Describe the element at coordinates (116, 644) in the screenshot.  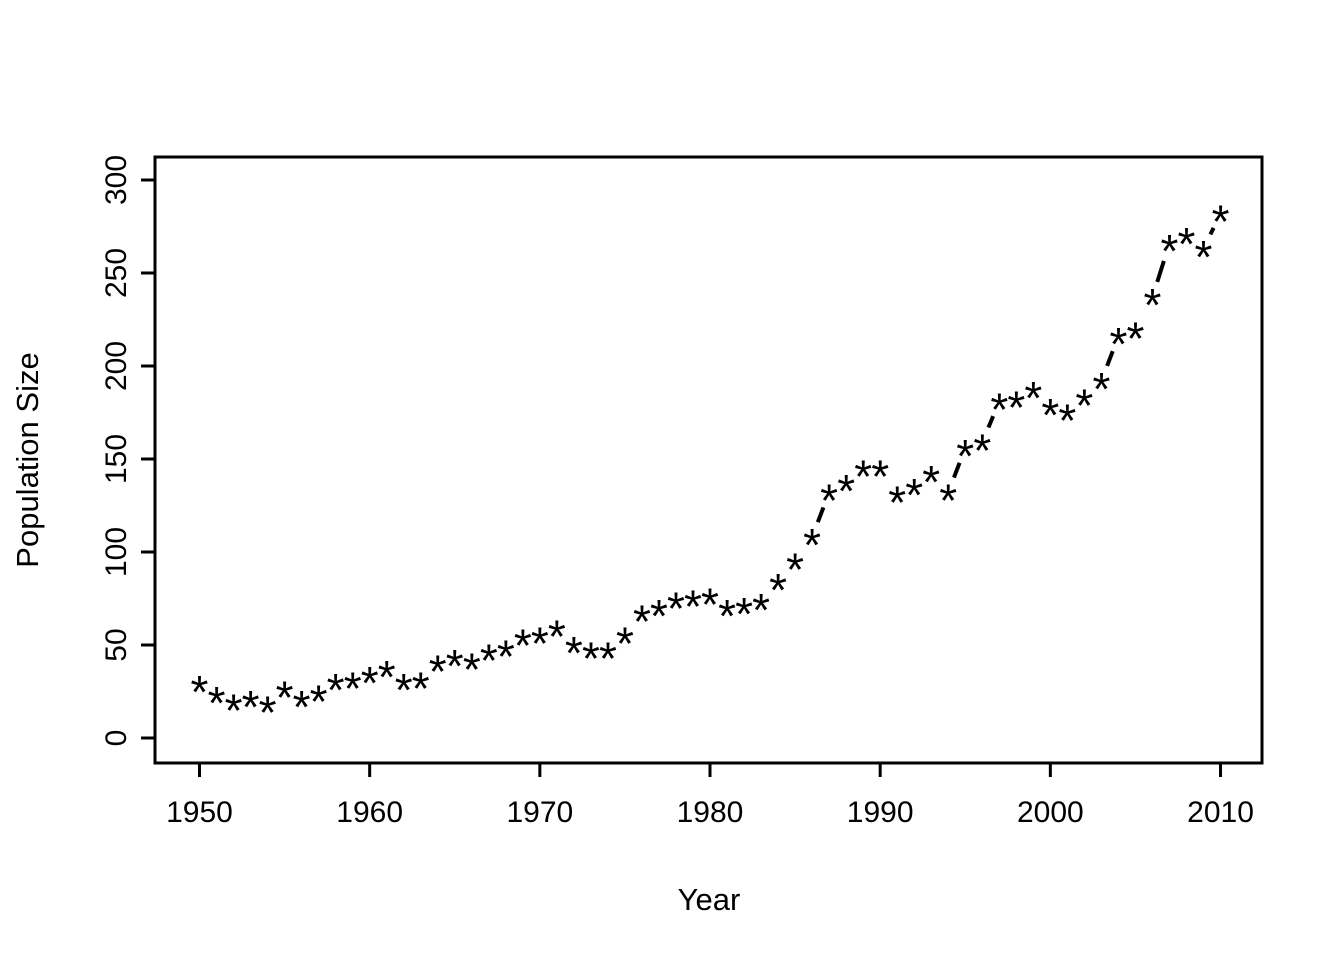
I see `y-tick-label: 50` at that location.